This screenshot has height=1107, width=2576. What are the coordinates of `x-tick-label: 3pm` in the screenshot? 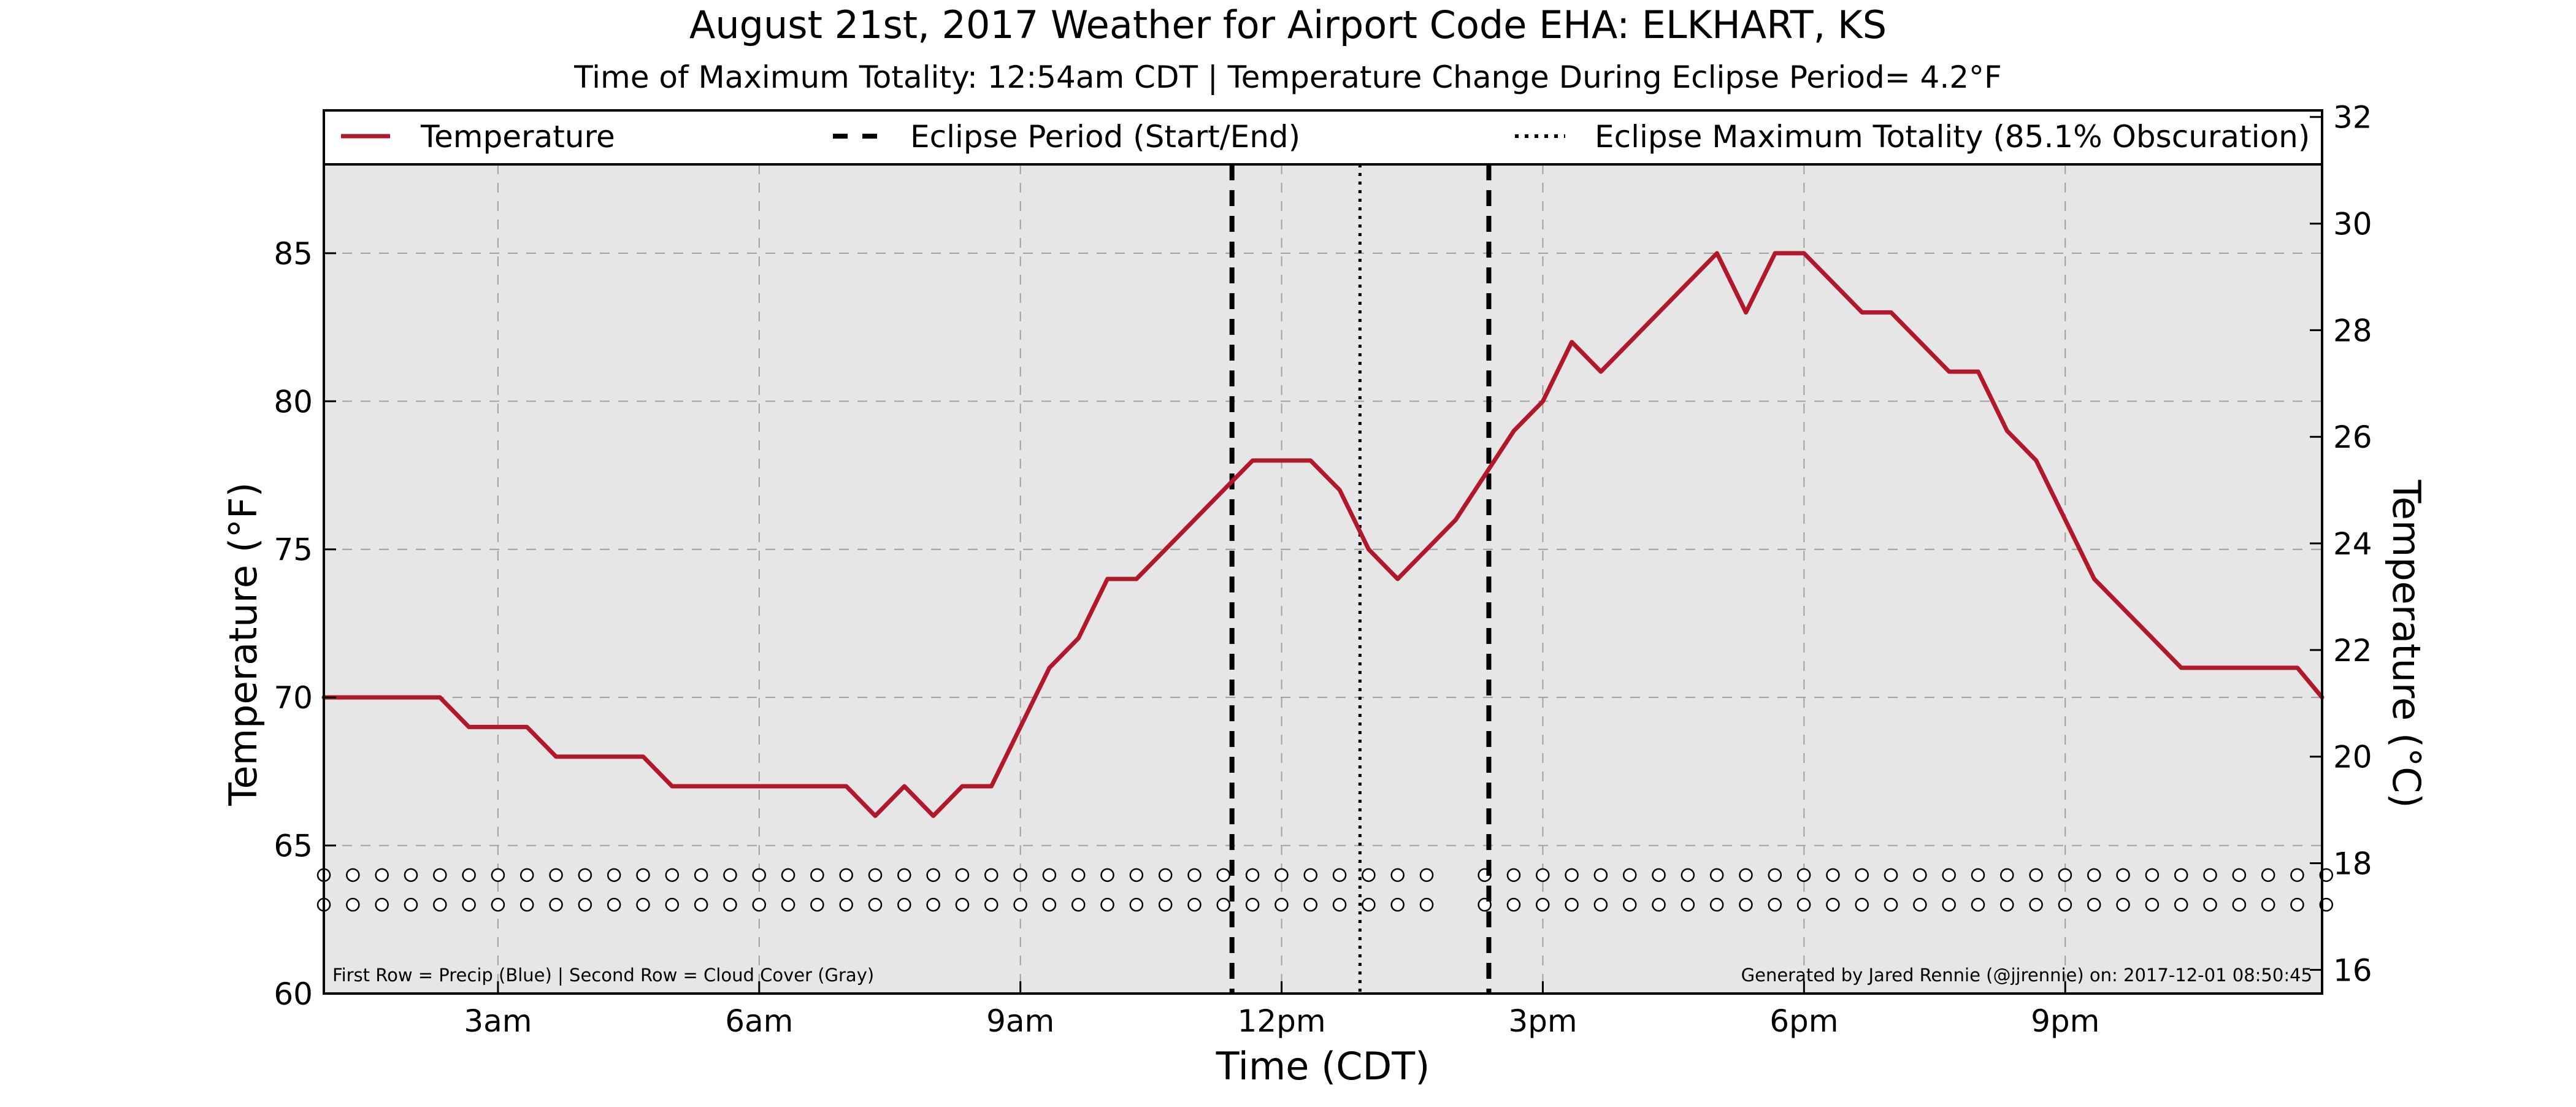 It's located at (1542, 1021).